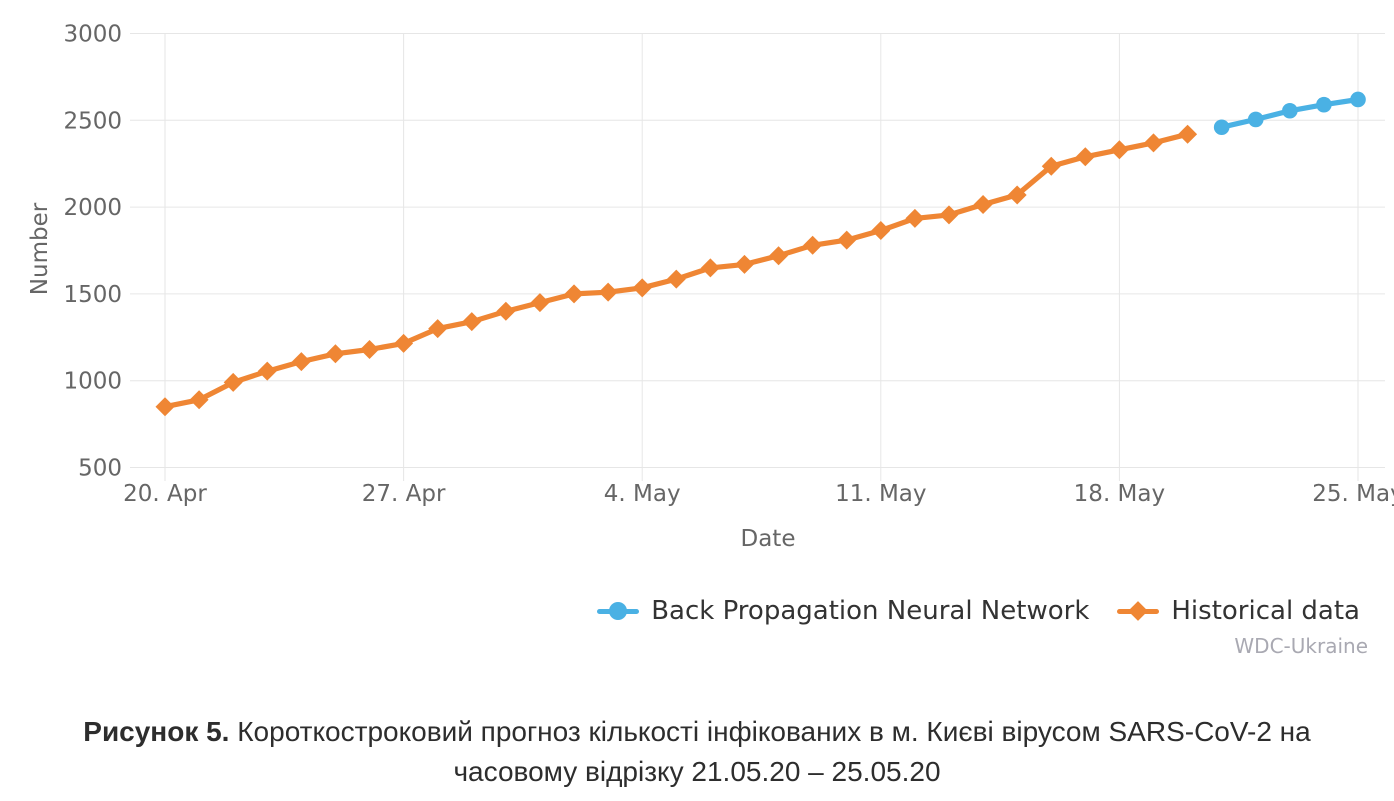 This screenshot has width=1394, height=801. I want to click on legend-label-historical: Historical data, so click(1265, 611).